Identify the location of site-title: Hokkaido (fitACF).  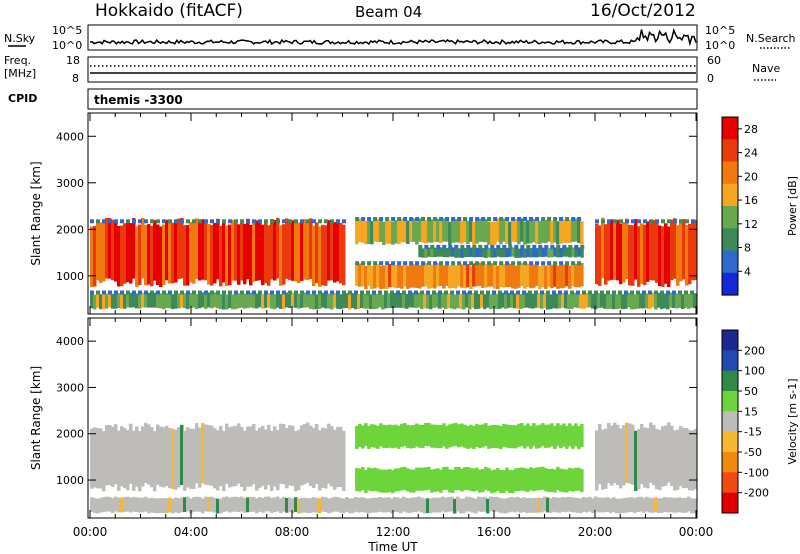
(169, 11).